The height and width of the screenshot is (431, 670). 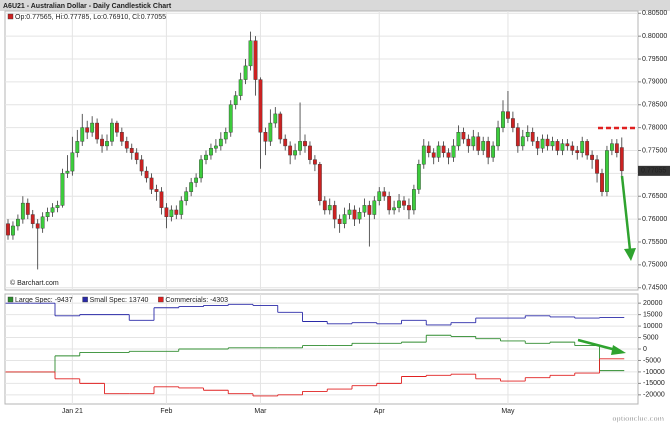 What do you see at coordinates (654, 219) in the screenshot?
I see `y-tick-label: 0.76000` at bounding box center [654, 219].